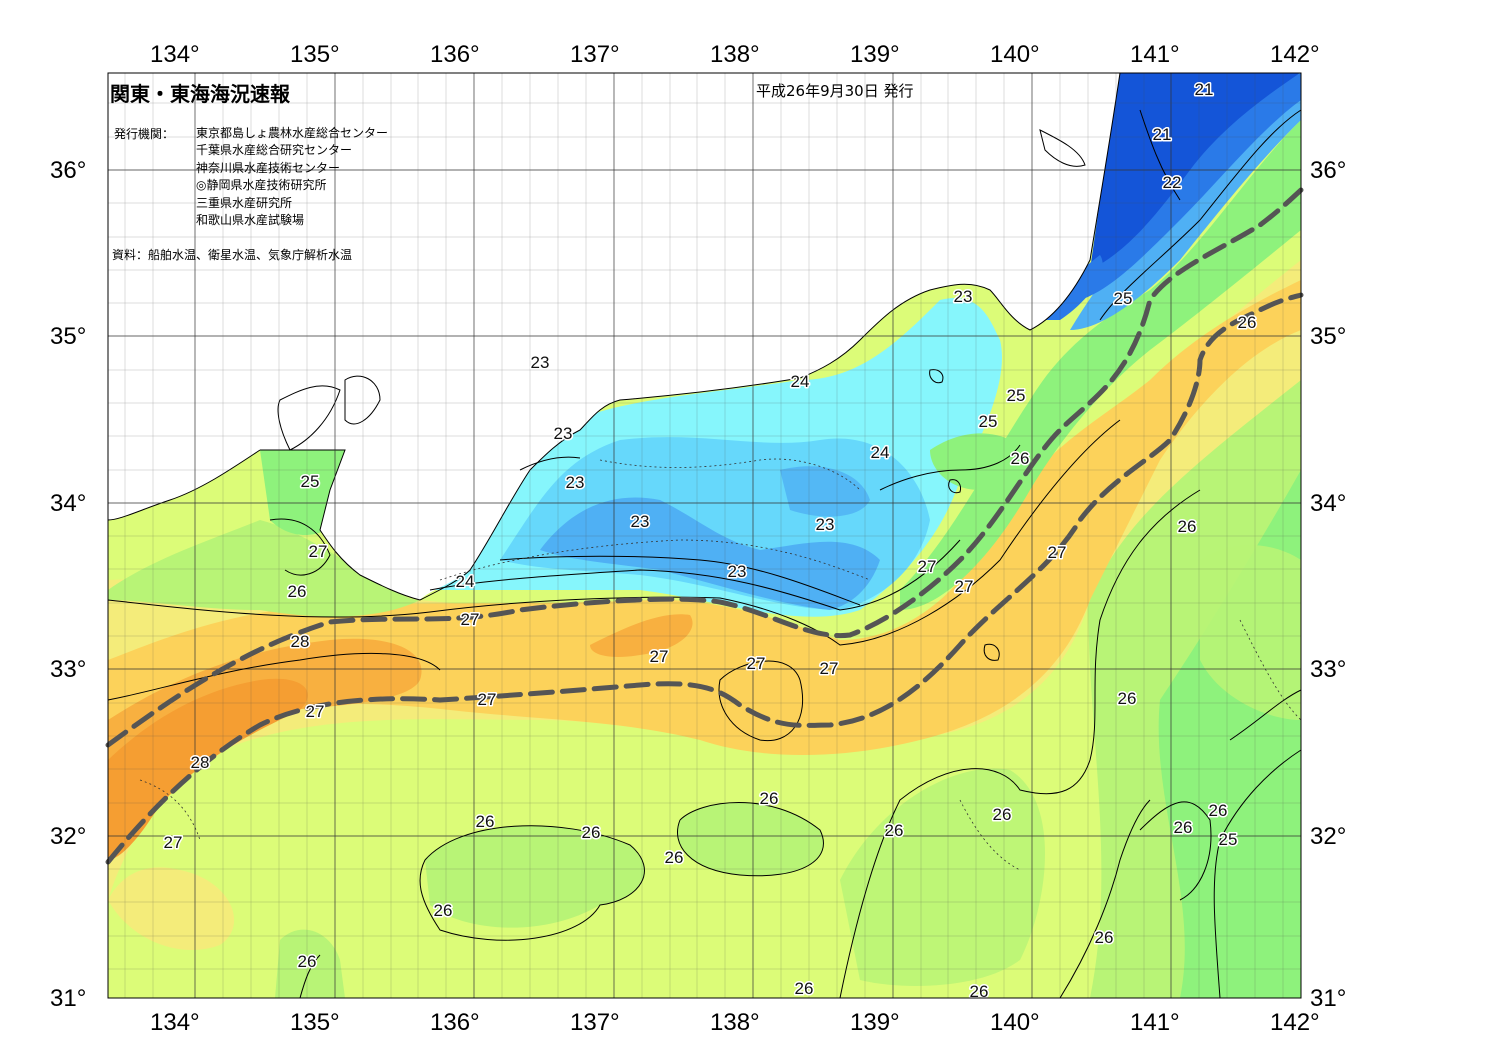 This screenshot has height=1064, width=1503. What do you see at coordinates (232, 255) in the screenshot?
I see `data-source: 資料：船舶水温、衛星水温、気象庁解析水温` at bounding box center [232, 255].